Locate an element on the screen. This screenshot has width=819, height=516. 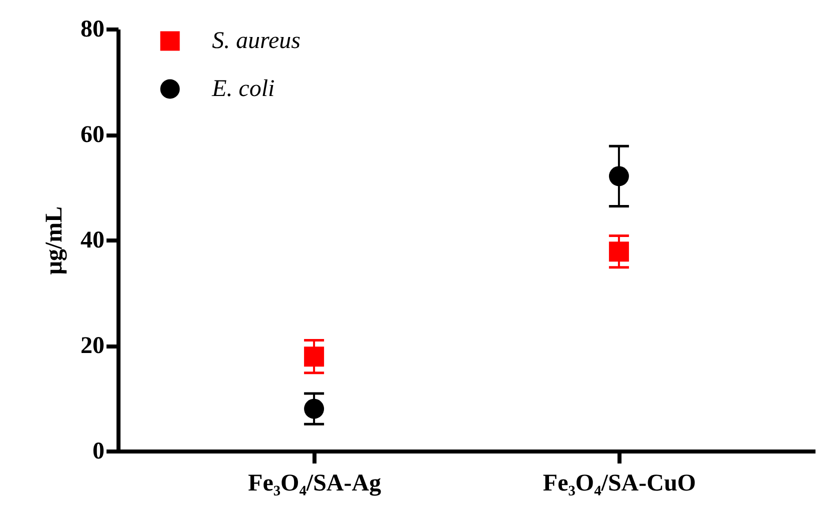
legend-label: E. coli is located at coordinates (243, 89).